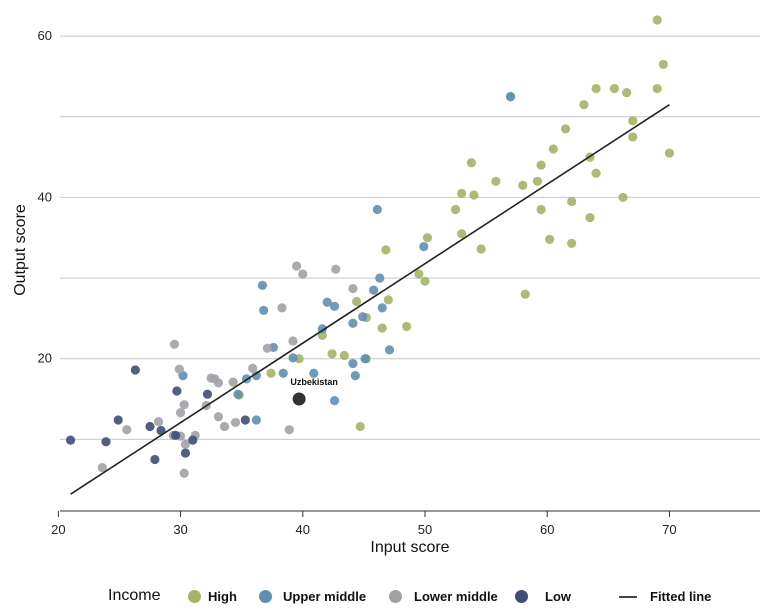 The height and width of the screenshot is (610, 781). Describe the element at coordinates (314, 382) in the screenshot. I see `highlight-label: Uzbekistan` at that location.